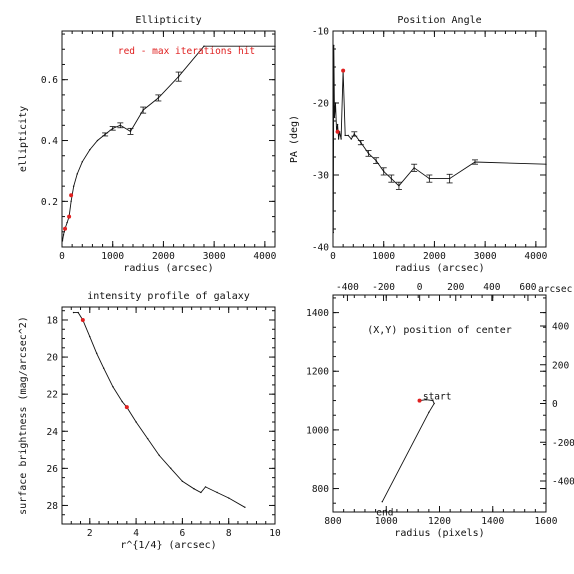 Image resolution: width=574 pixels, height=574 pixels. Describe the element at coordinates (317, 430) in the screenshot. I see `y-tick-label: 1000` at that location.